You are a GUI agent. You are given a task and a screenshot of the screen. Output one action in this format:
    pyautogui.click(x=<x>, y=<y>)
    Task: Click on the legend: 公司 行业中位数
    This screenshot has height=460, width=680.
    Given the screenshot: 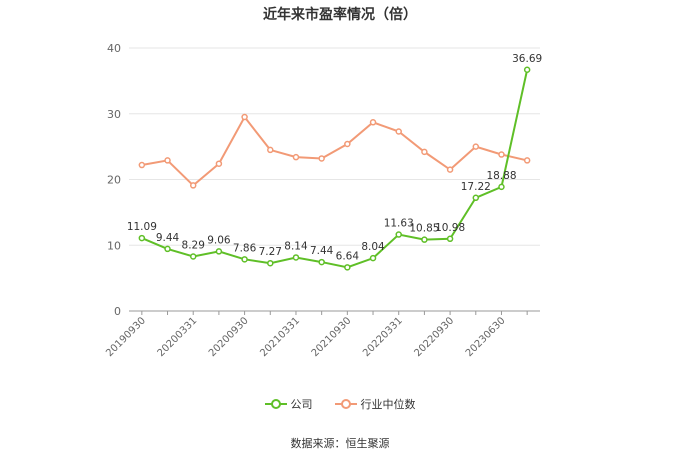 What is the action you would take?
    pyautogui.click(x=340, y=404)
    